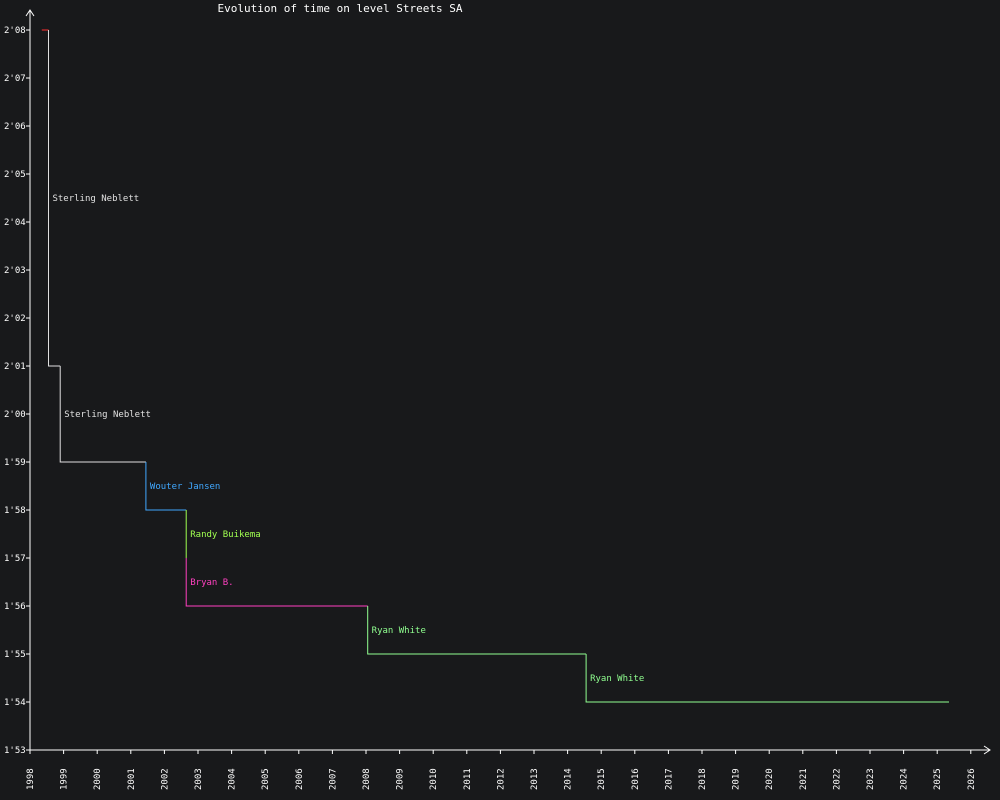  What do you see at coordinates (770, 779) in the screenshot?
I see `x-tick-label: 2020` at bounding box center [770, 779].